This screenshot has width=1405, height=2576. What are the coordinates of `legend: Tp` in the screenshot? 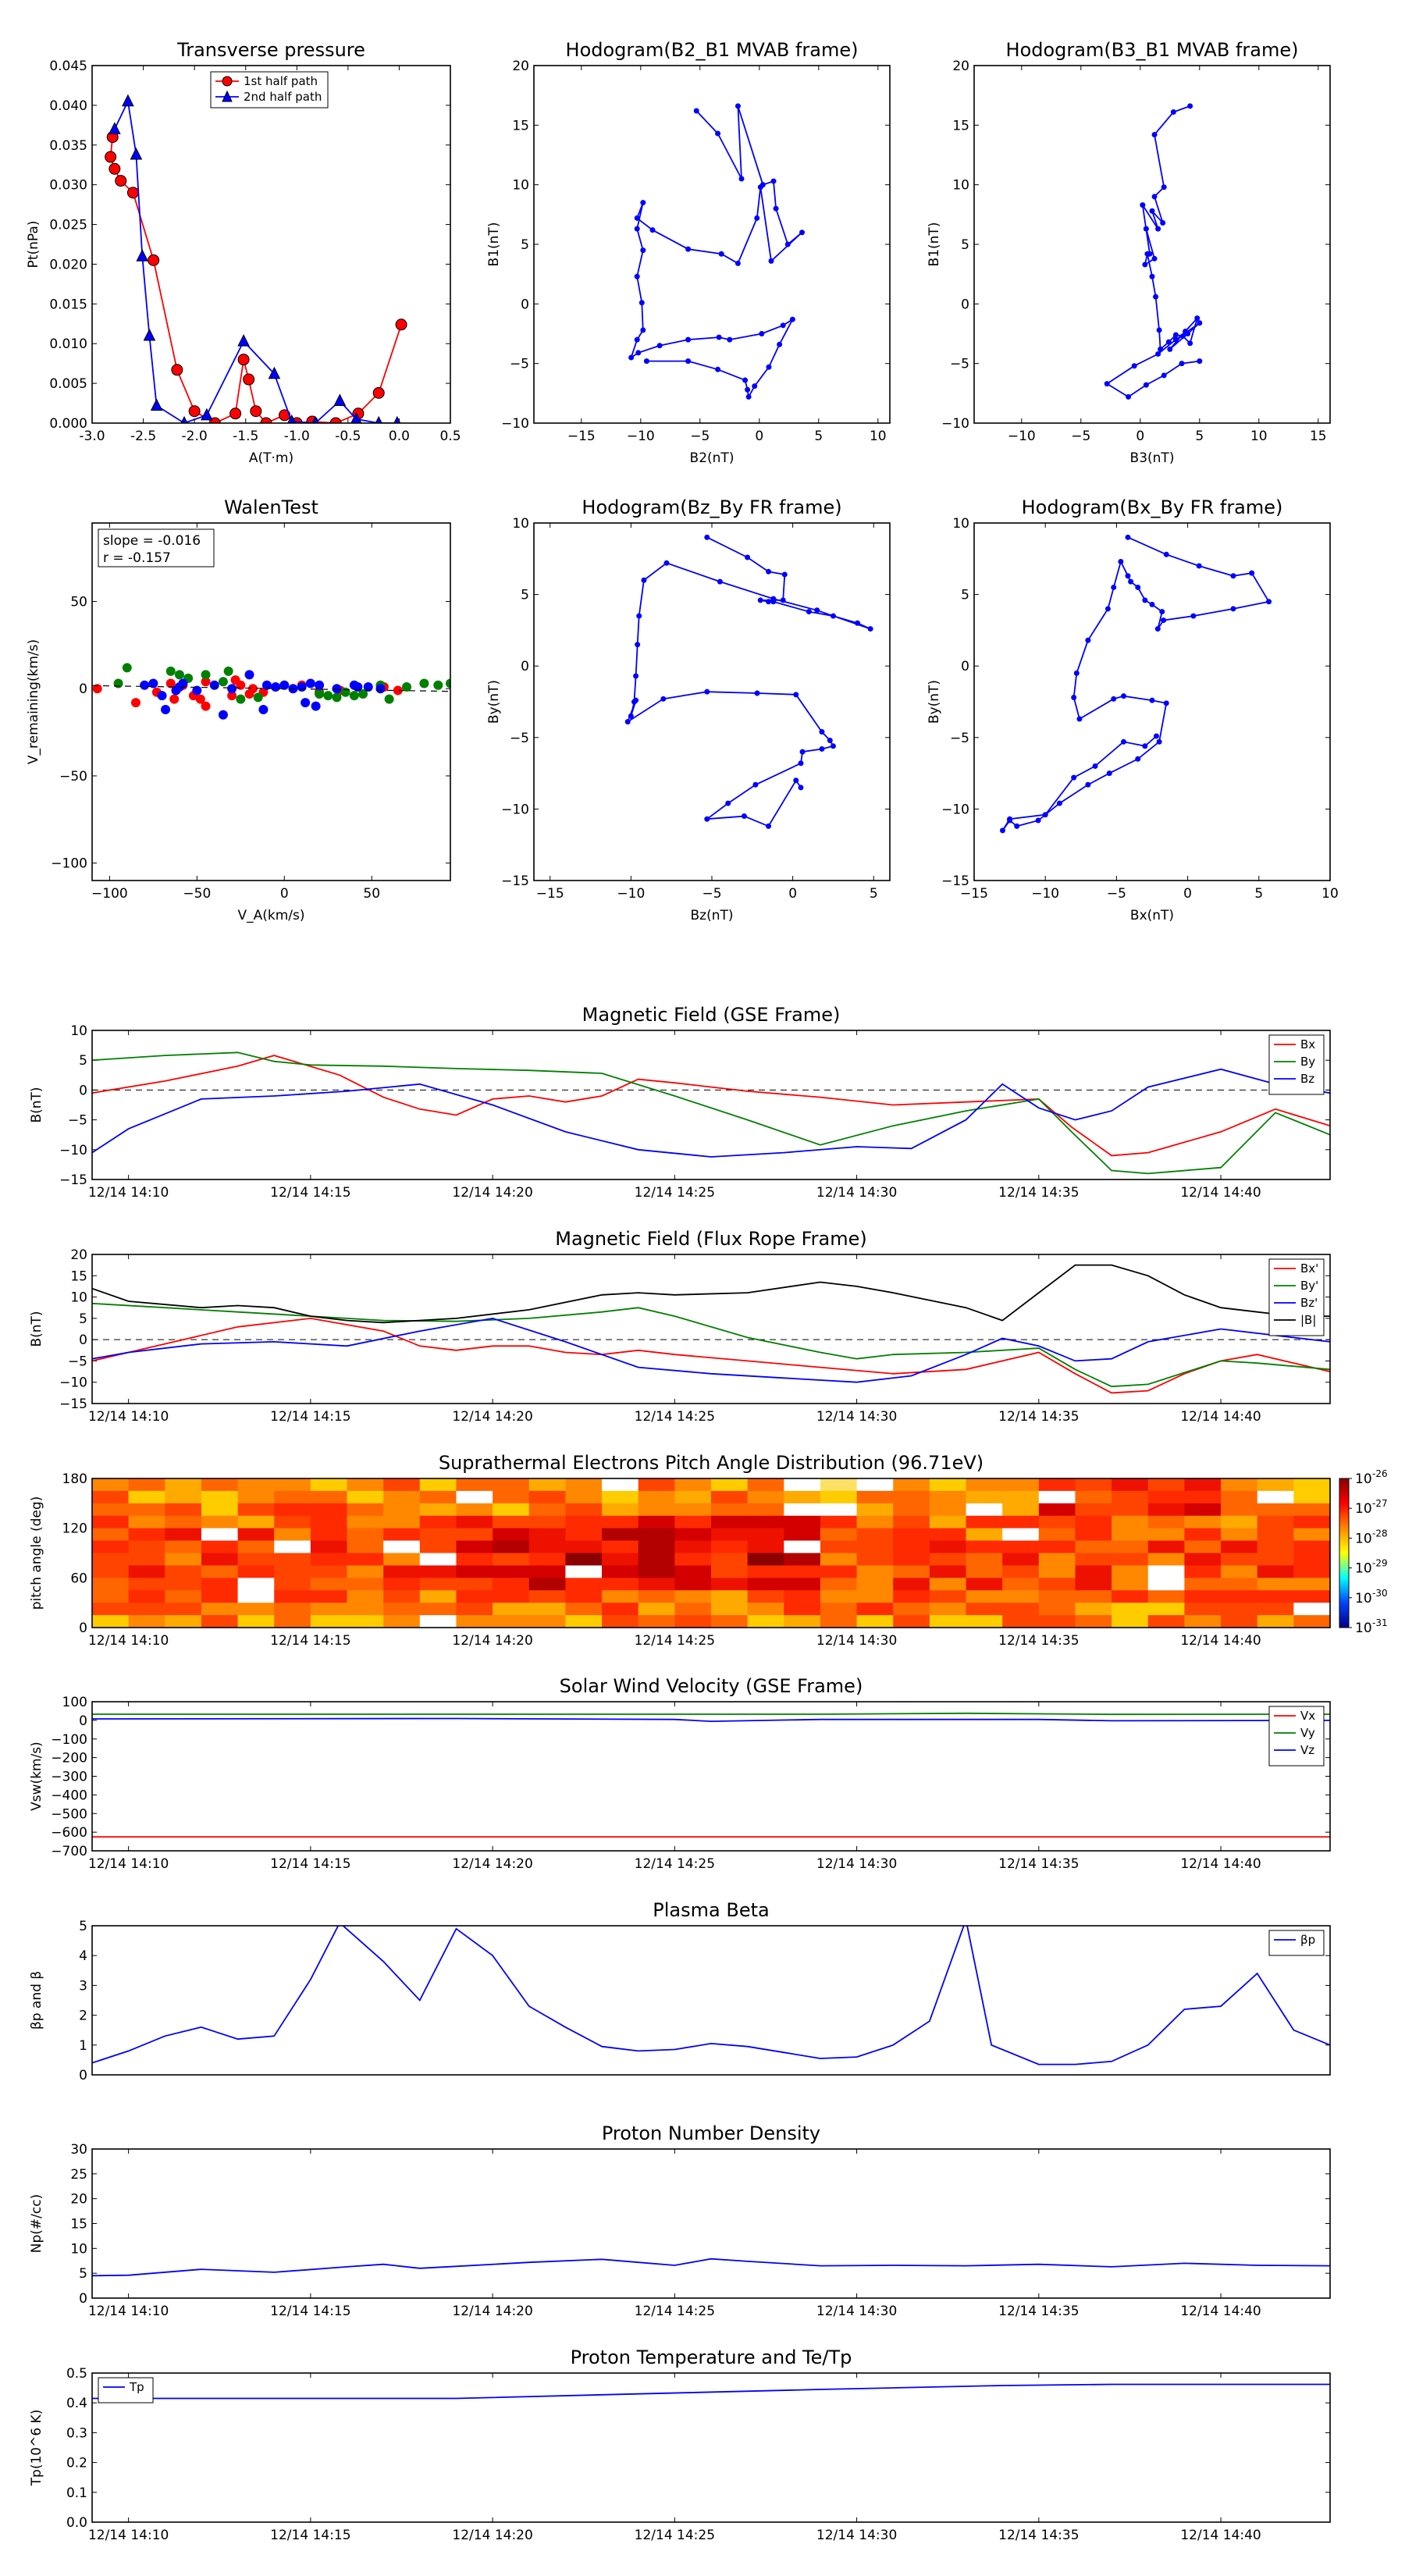 It's located at (126, 2390).